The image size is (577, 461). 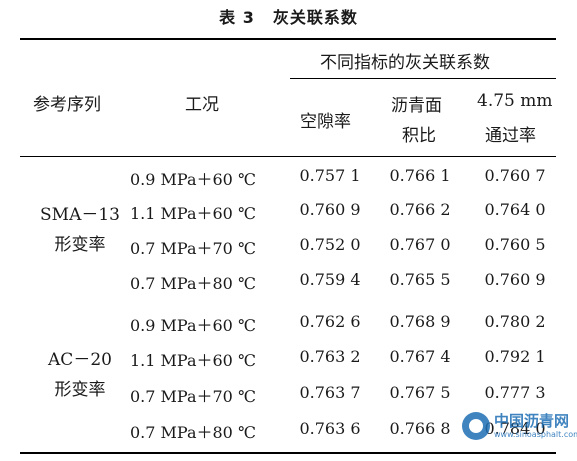 I want to click on table-title: 表 3 灰关联系数, so click(x=288, y=16).